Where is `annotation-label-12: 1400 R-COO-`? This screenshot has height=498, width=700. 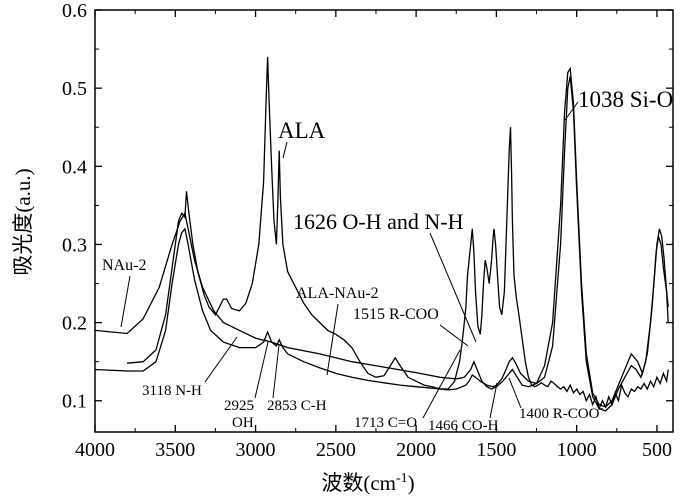
annotation-label-12: 1400 R-COO- is located at coordinates (561, 412).